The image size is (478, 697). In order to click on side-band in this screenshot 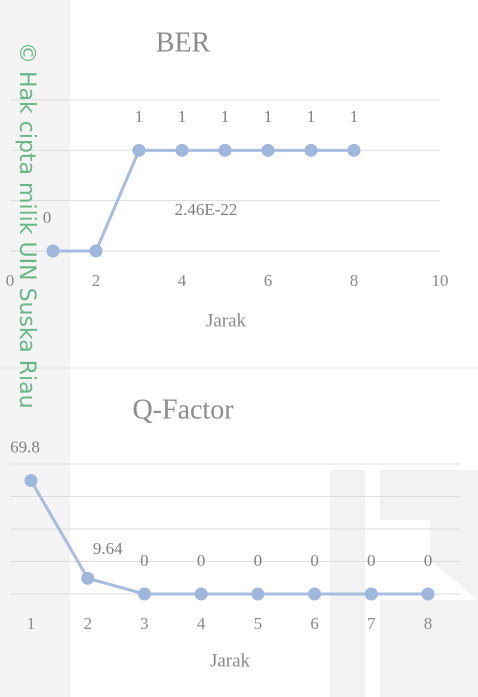, I will do `click(35, 348)`.